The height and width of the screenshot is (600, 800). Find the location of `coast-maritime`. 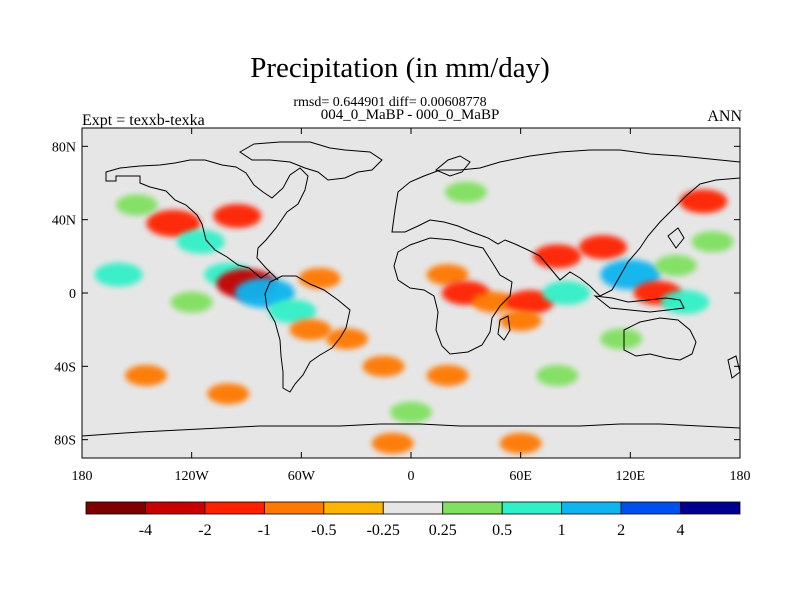

coast-maritime is located at coordinates (639, 304).